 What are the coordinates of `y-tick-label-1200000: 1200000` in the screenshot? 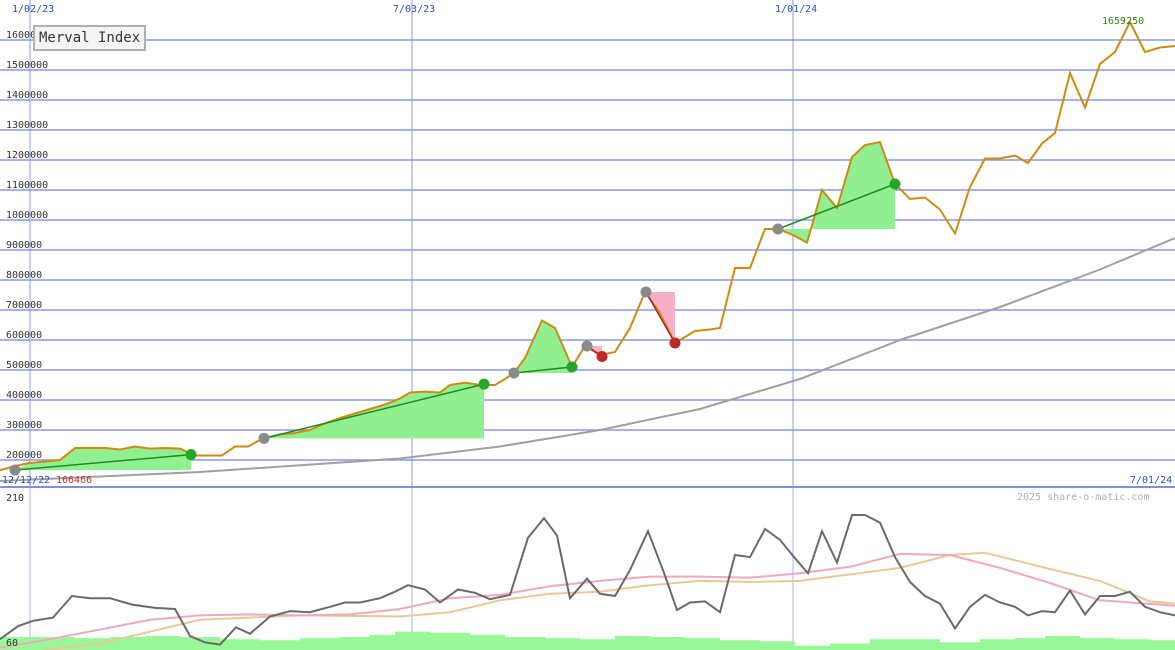 It's located at (27, 155).